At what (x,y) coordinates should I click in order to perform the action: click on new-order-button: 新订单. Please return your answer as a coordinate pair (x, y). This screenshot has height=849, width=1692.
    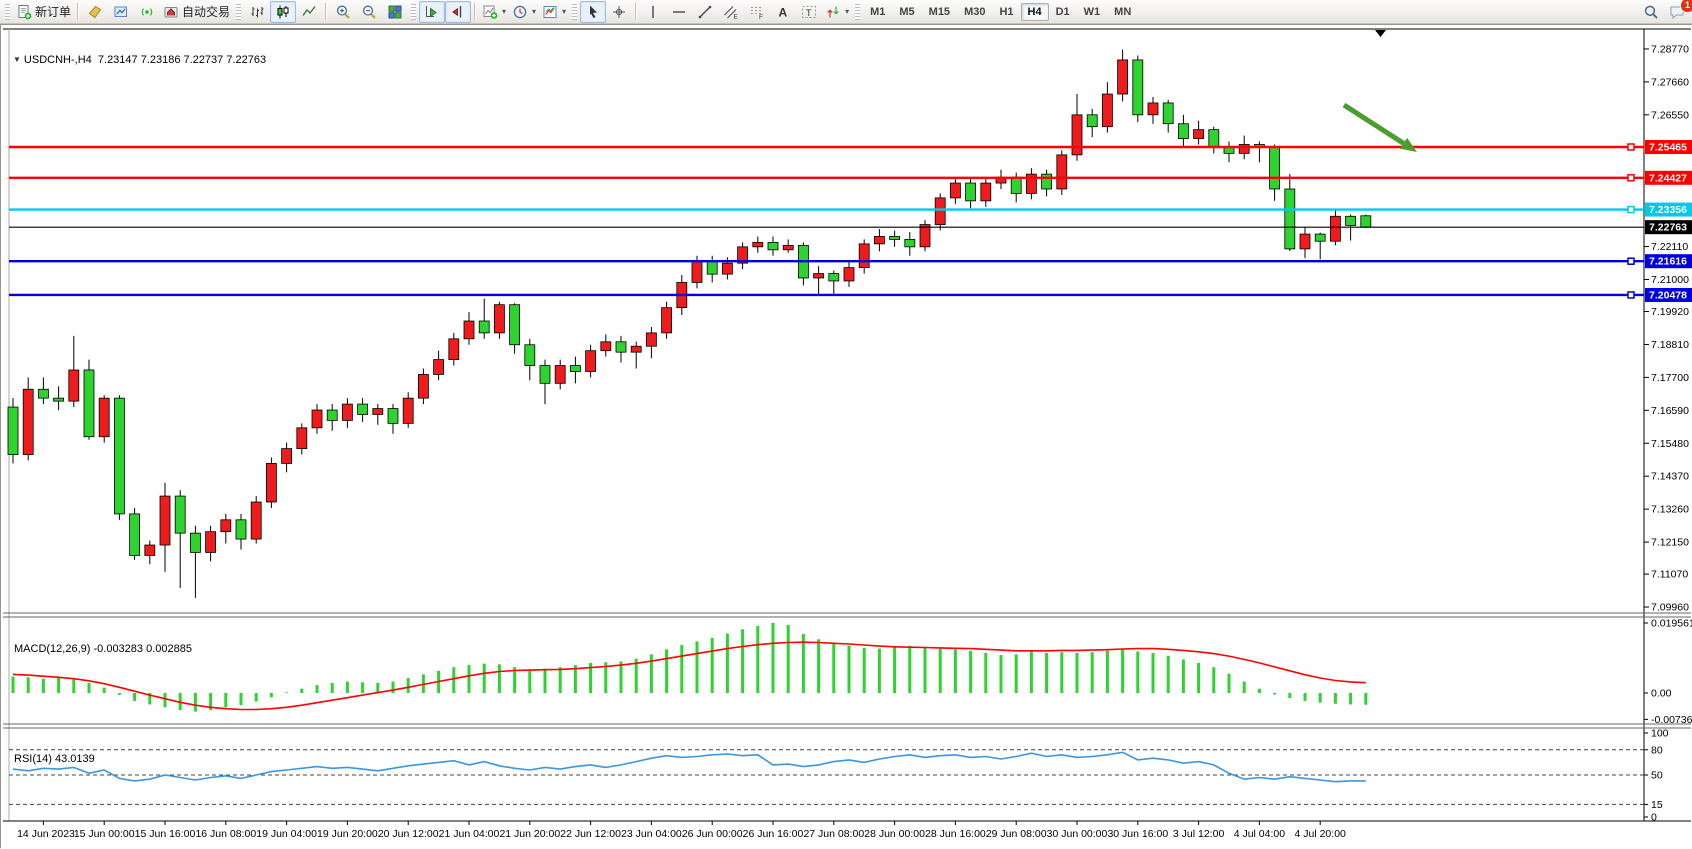
    Looking at the image, I should click on (43, 12).